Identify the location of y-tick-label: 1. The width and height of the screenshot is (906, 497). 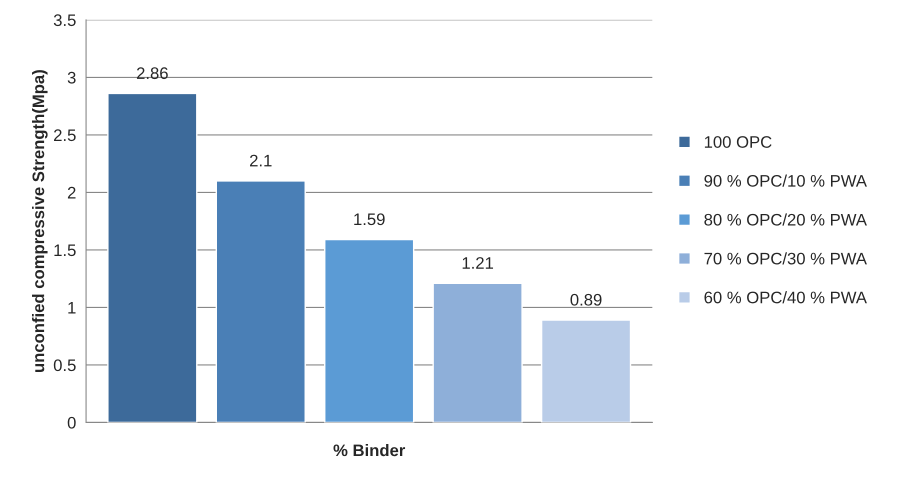
(72, 308).